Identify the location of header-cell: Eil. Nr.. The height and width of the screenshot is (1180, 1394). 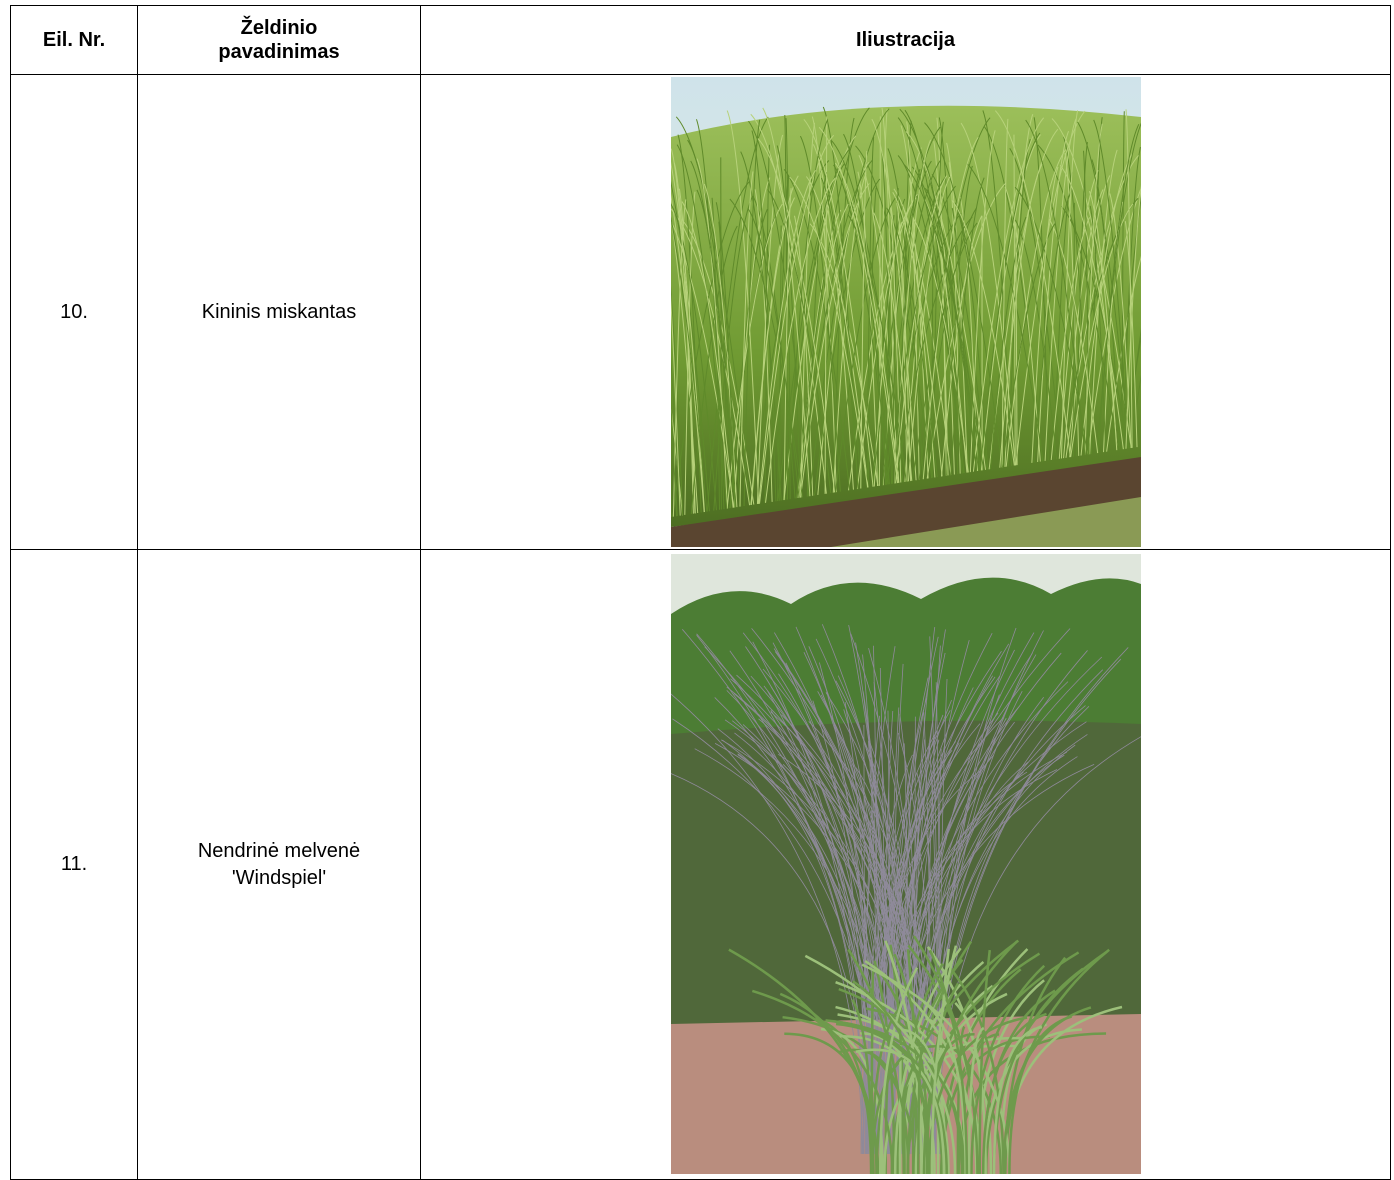
(74, 40).